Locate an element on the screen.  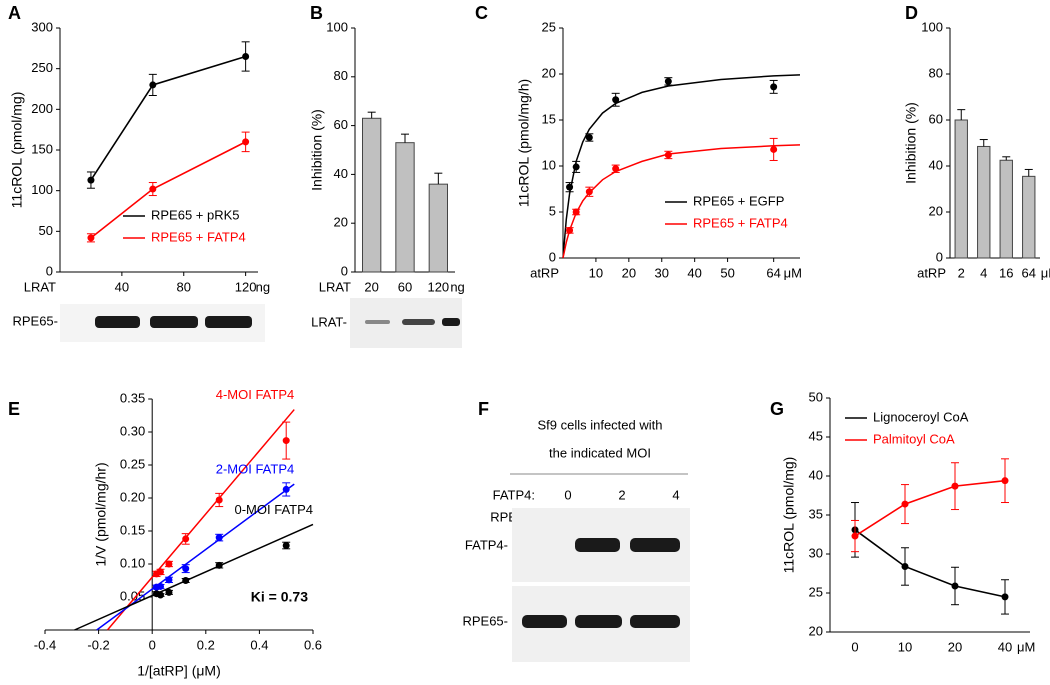
y-tick-label: 300 is located at coordinates (42, 26).